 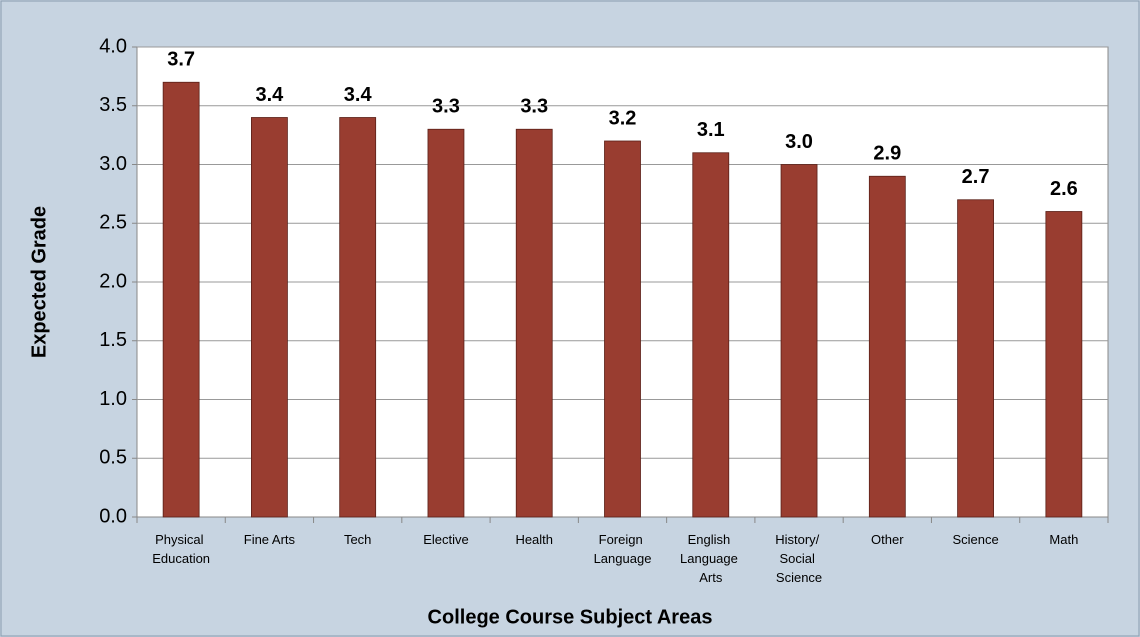 I want to click on y-tick-label: 0.5, so click(x=113, y=458).